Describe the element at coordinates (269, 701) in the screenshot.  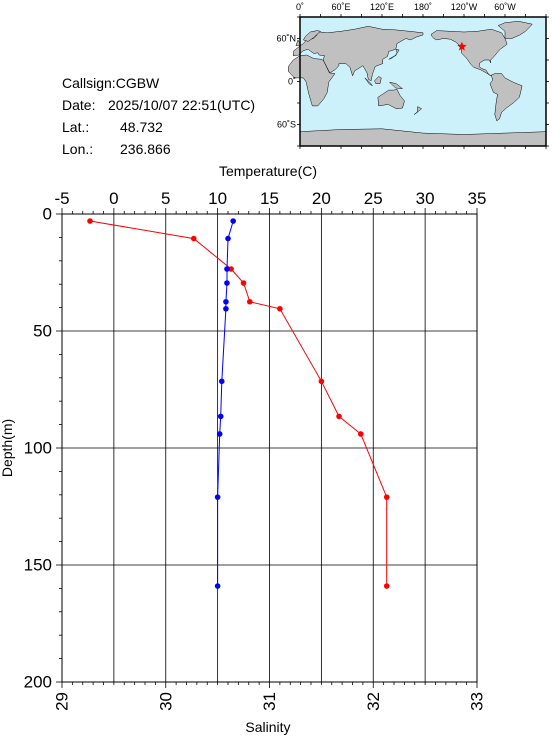
I see `bottom-tick-label: 31` at that location.